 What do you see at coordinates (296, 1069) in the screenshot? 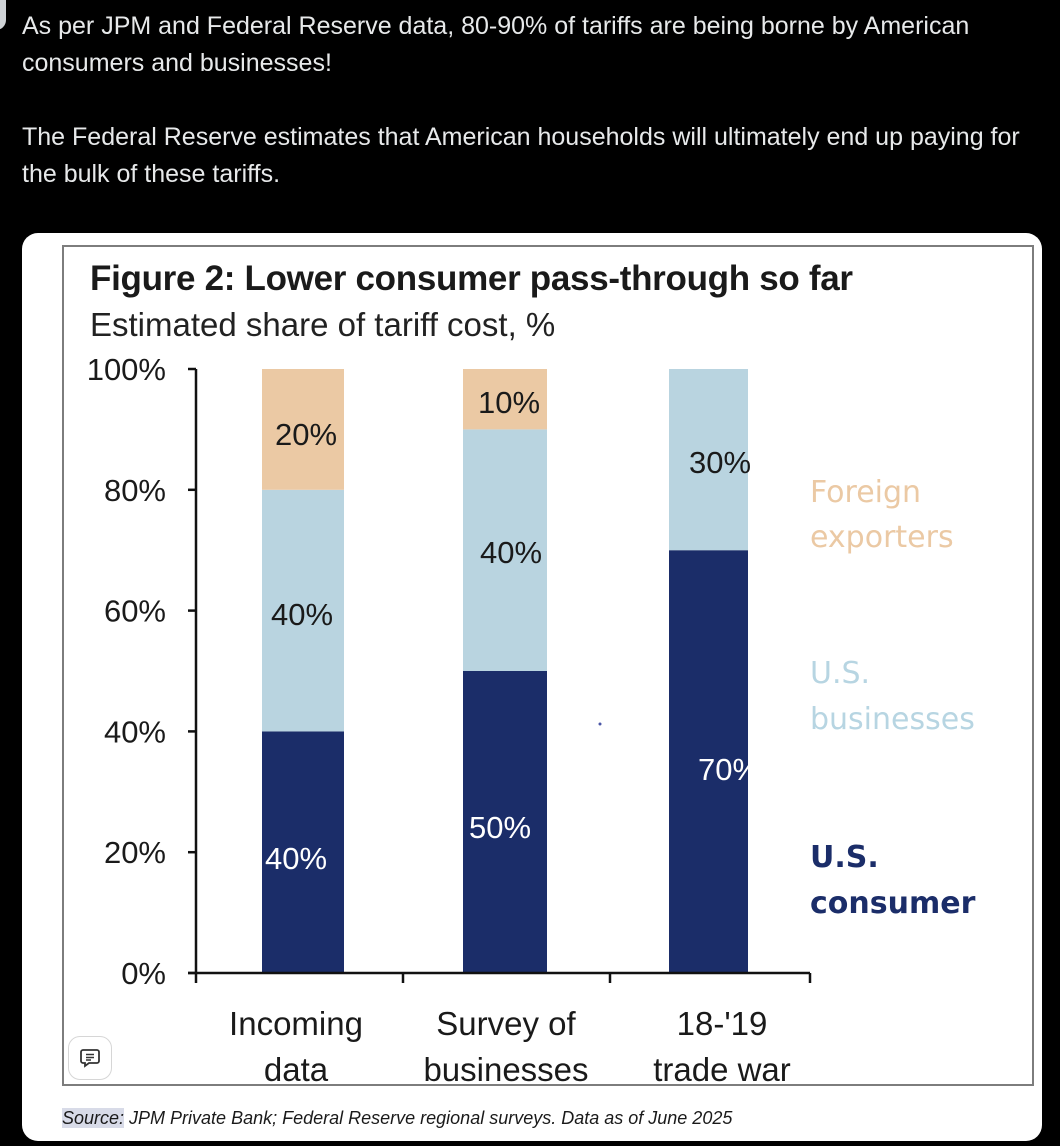
I see `x-category-label: data` at bounding box center [296, 1069].